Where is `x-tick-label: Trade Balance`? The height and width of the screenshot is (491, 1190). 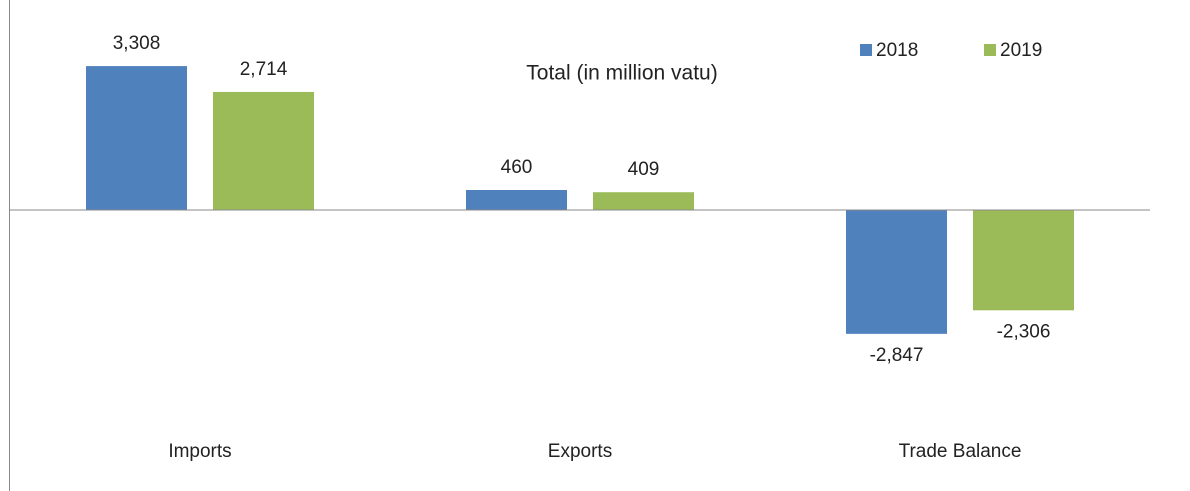
x-tick-label: Trade Balance is located at coordinates (960, 451).